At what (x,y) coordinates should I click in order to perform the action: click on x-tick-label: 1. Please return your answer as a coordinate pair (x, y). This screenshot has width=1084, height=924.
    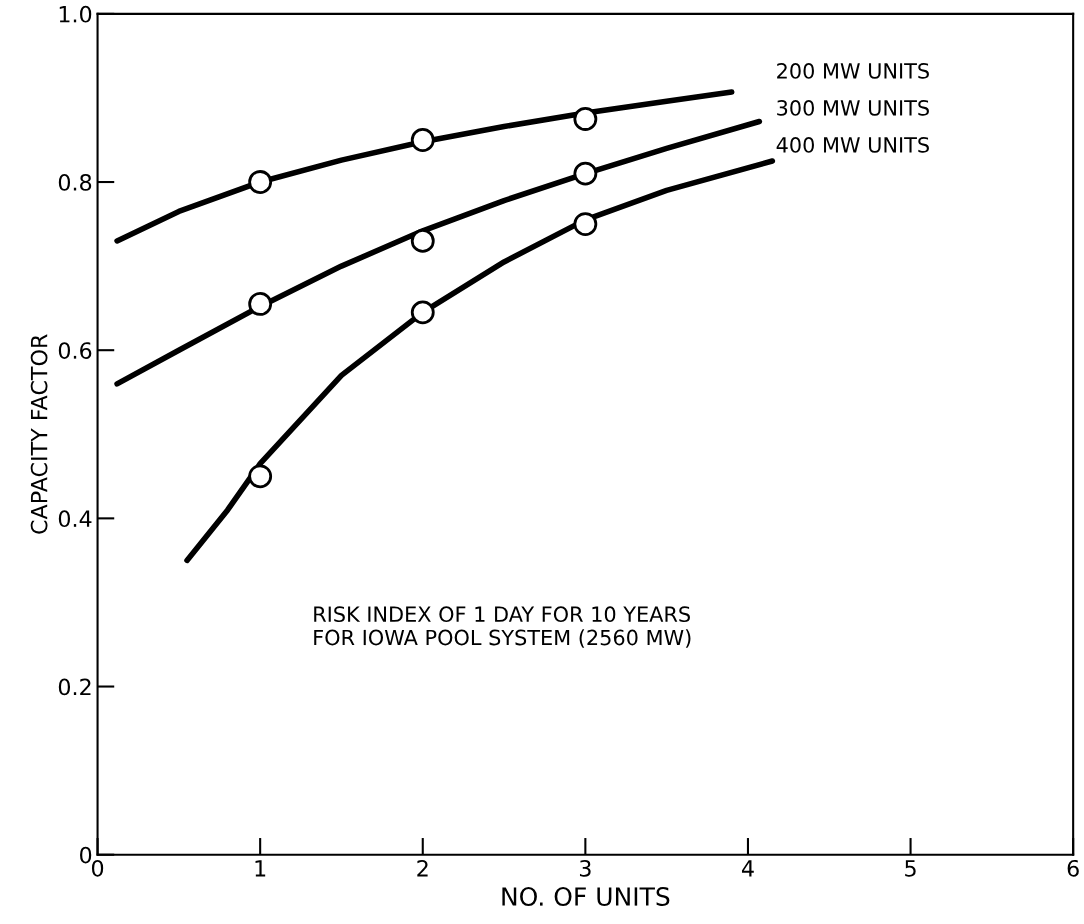
    Looking at the image, I should click on (260, 868).